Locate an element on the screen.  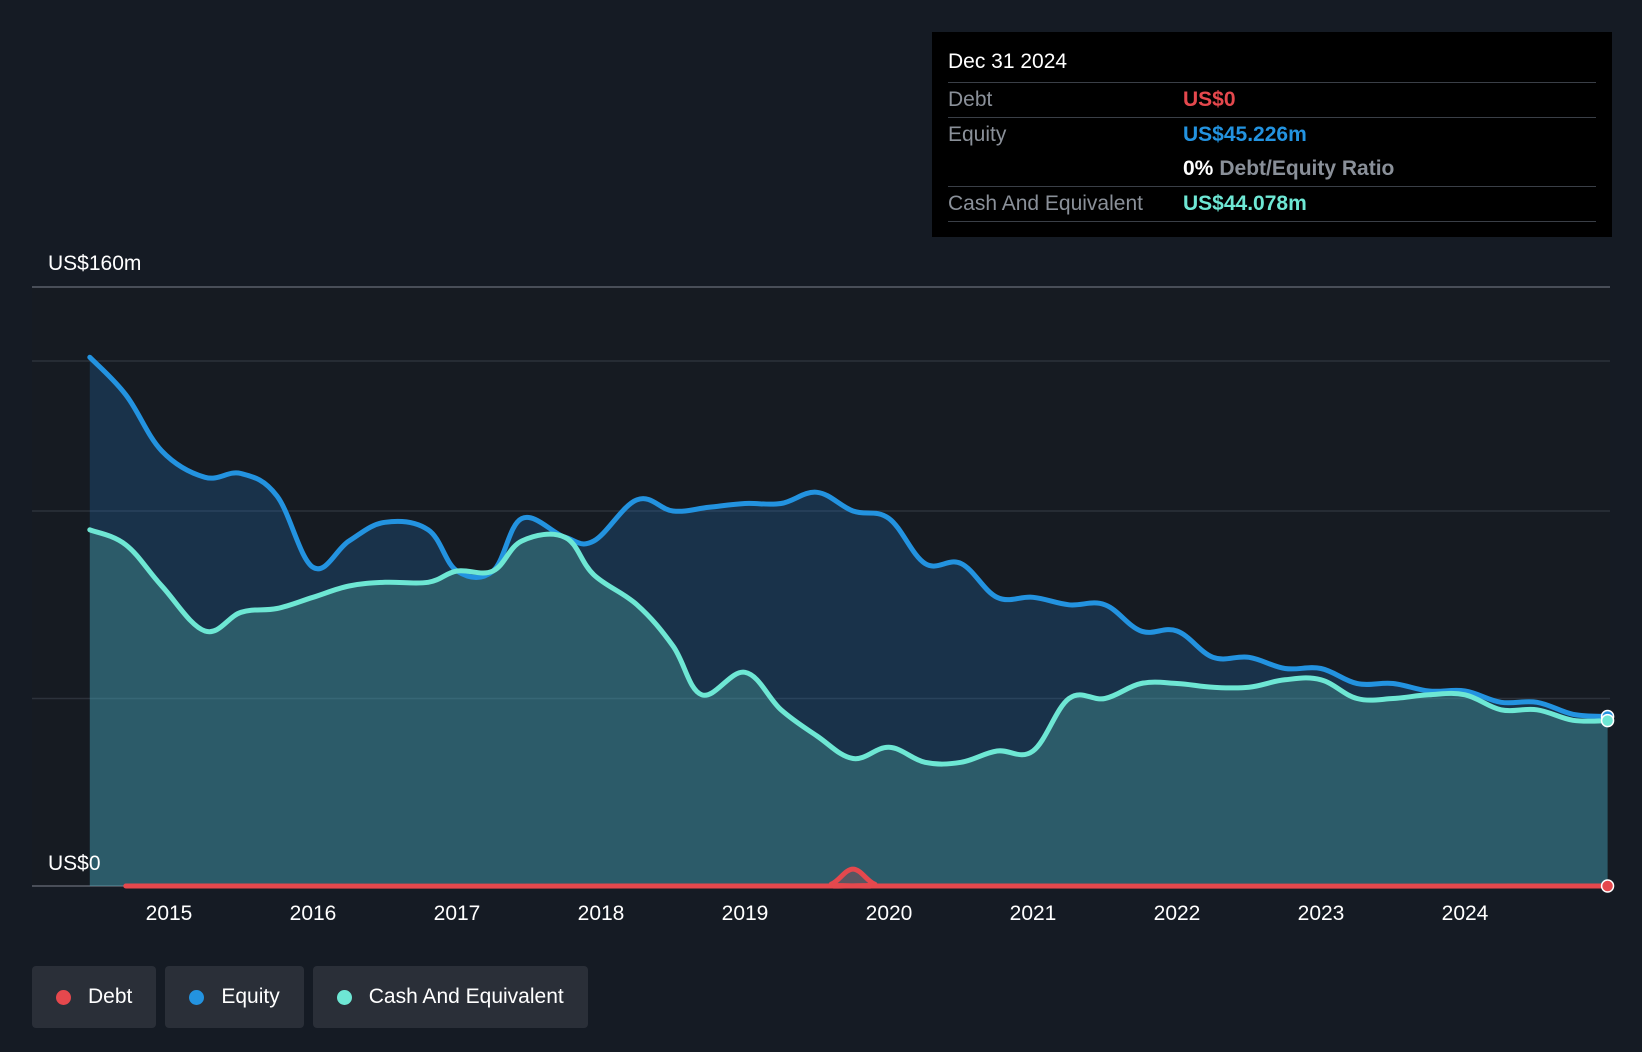
x-tick-label: 2016 is located at coordinates (313, 913).